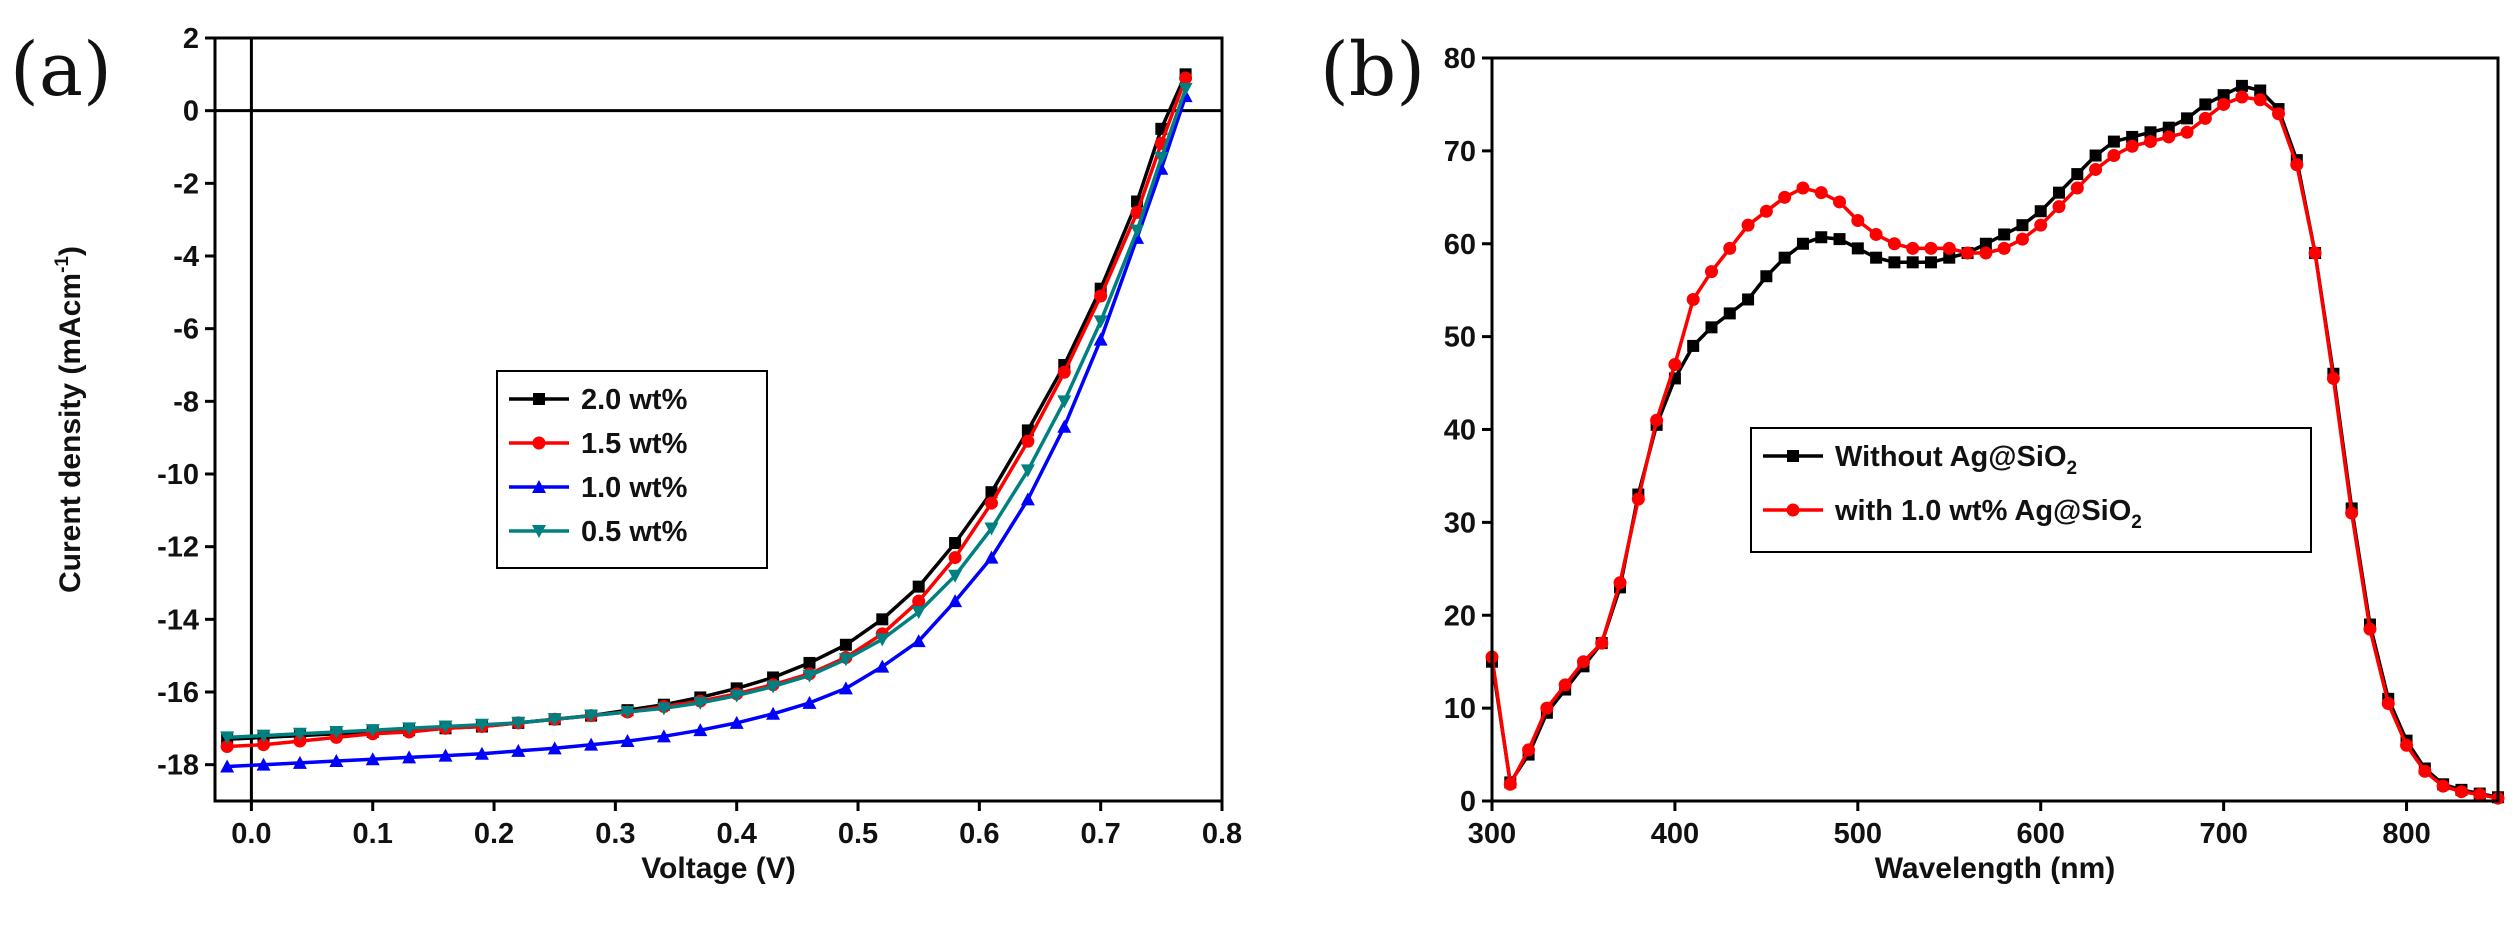 This screenshot has width=2514, height=940. What do you see at coordinates (718, 868) in the screenshot?
I see `x-axis-label: Voltage (V)` at bounding box center [718, 868].